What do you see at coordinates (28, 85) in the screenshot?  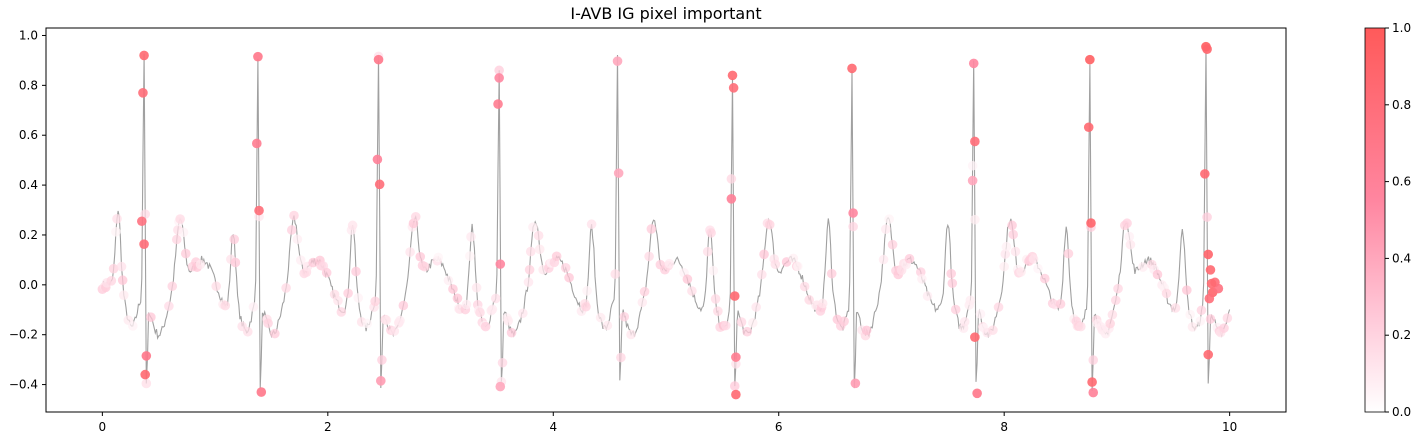 I see `y-tick-label: 0.8` at bounding box center [28, 85].